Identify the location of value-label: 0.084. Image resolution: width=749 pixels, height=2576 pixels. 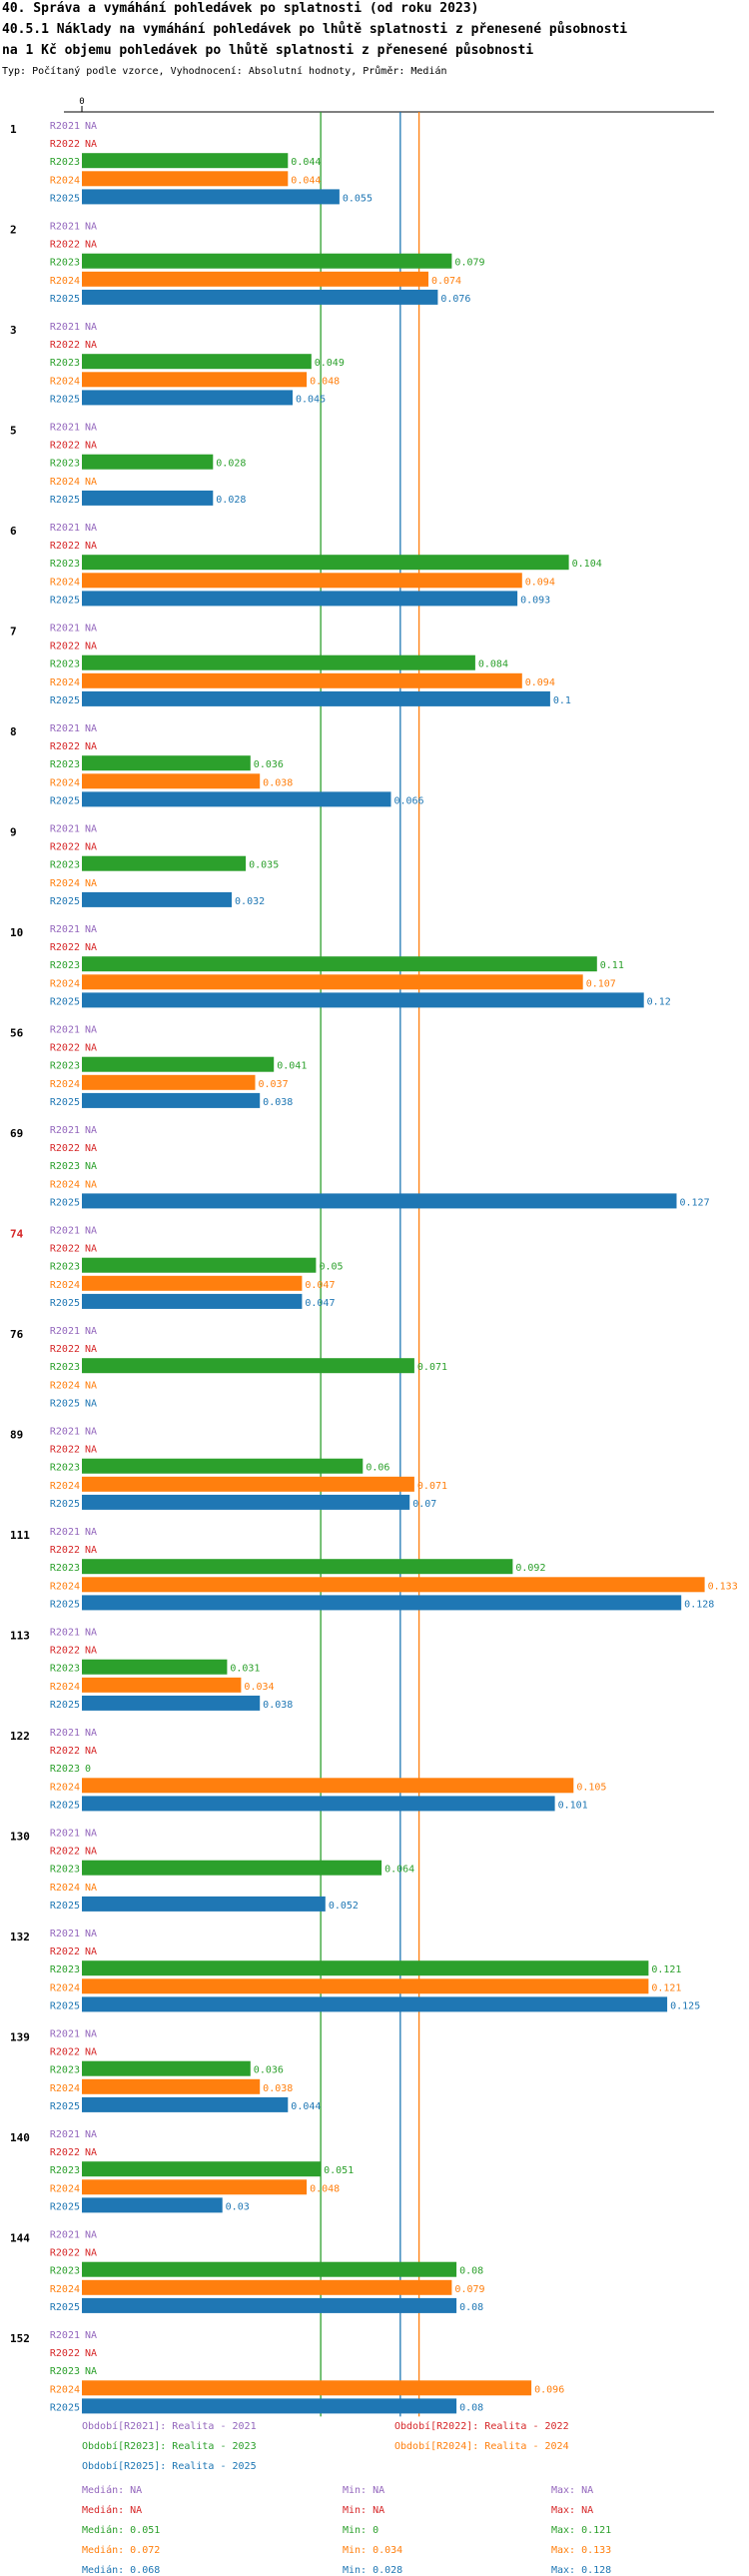
(493, 664).